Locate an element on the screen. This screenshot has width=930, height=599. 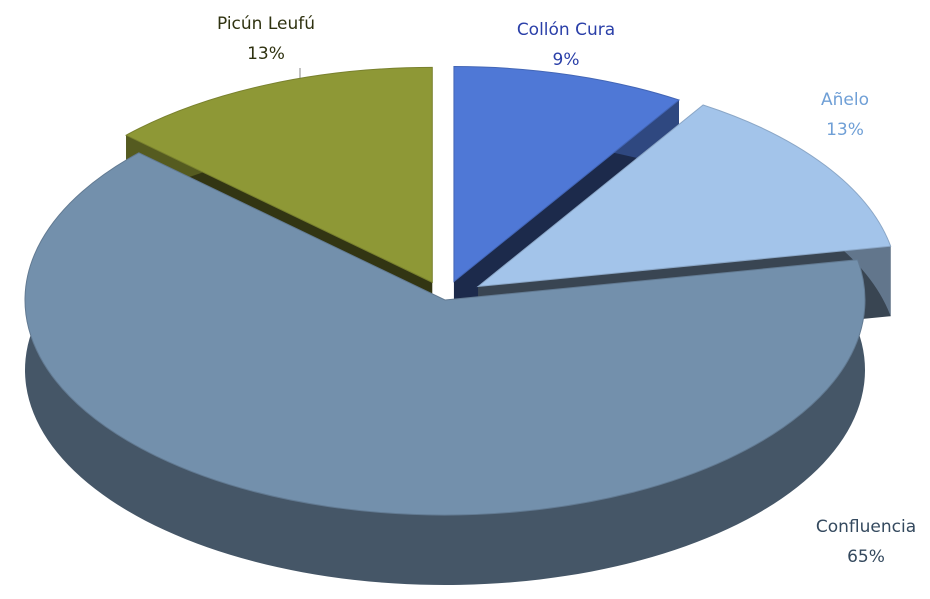
slice-value-label: 9% is located at coordinates (566, 60).